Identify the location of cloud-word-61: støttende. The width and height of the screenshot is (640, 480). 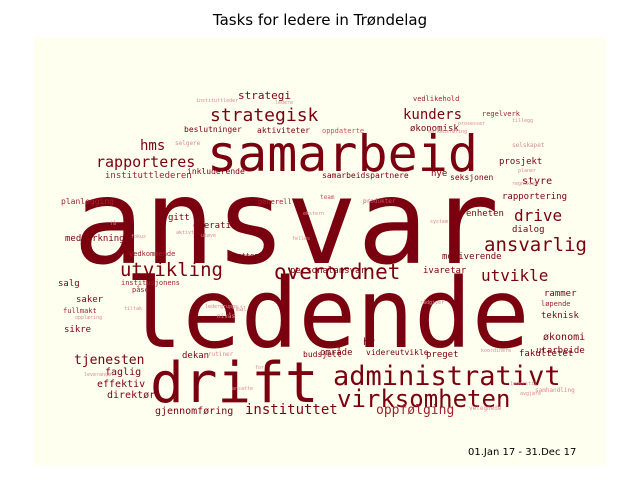
(248, 256).